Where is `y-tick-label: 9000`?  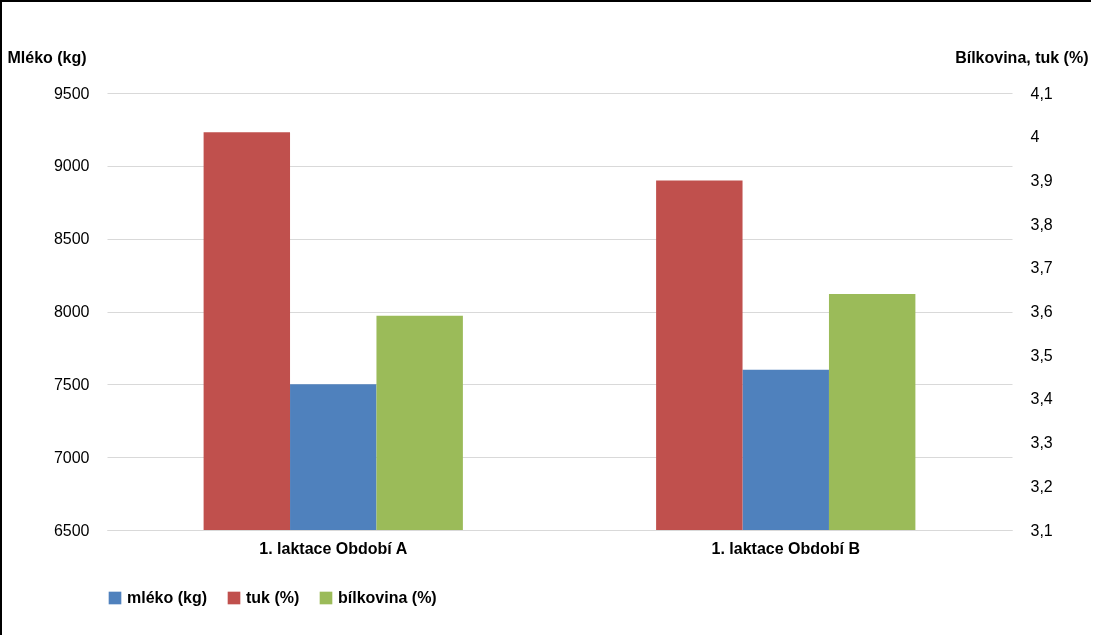 y-tick-label: 9000 is located at coordinates (71, 166).